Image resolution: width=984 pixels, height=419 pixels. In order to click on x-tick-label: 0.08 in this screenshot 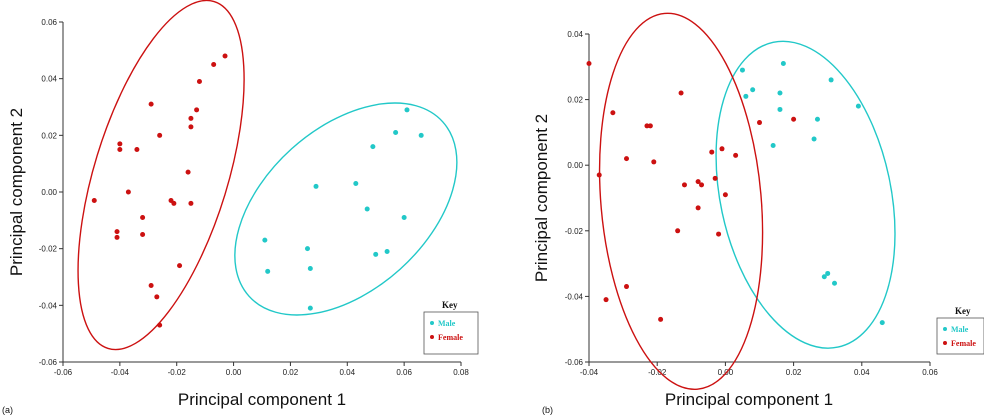, I will do `click(461, 372)`.